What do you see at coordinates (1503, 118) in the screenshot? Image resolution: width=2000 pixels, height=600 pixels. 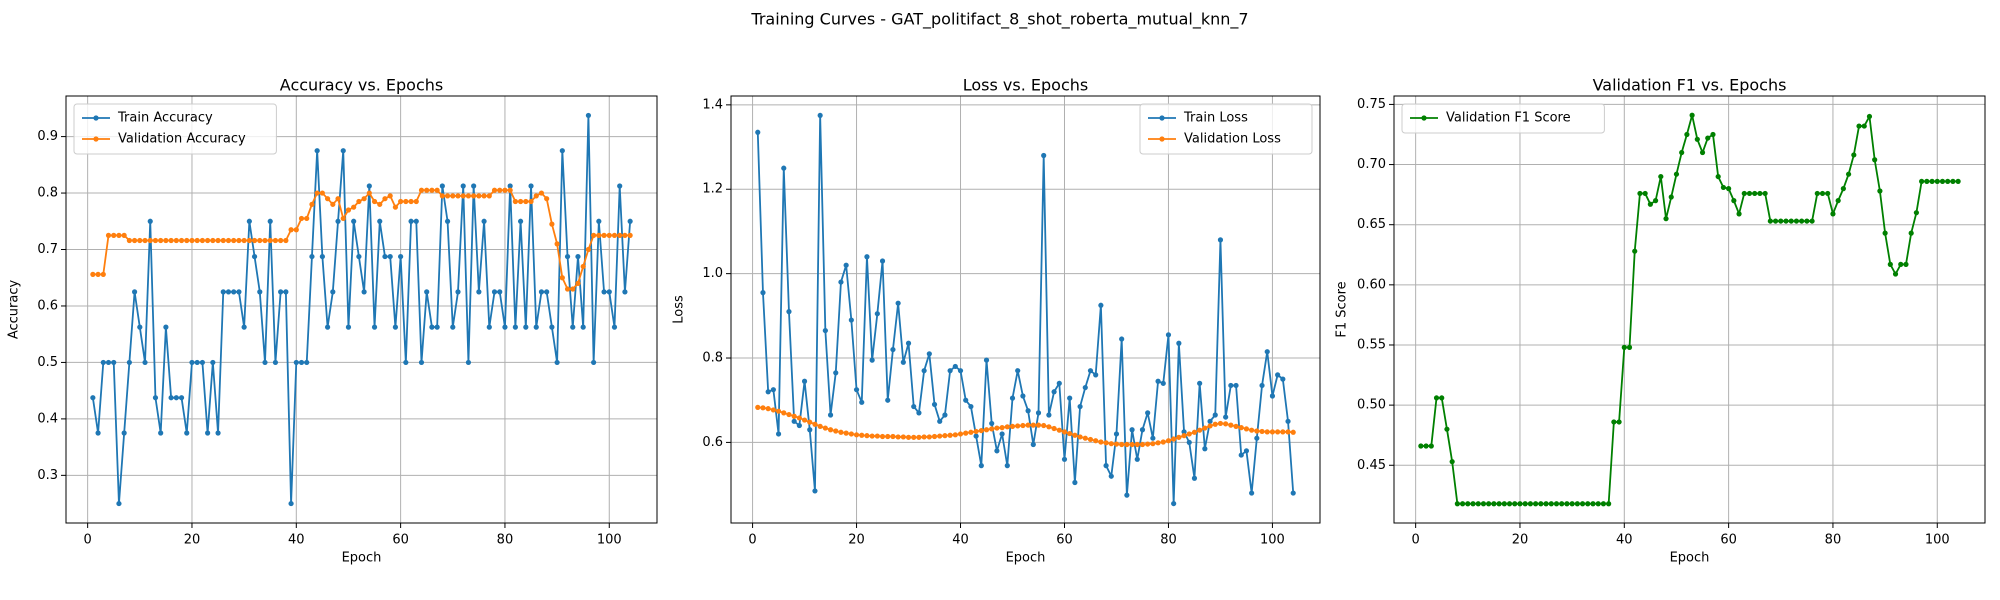 I see `legend-box` at bounding box center [1503, 118].